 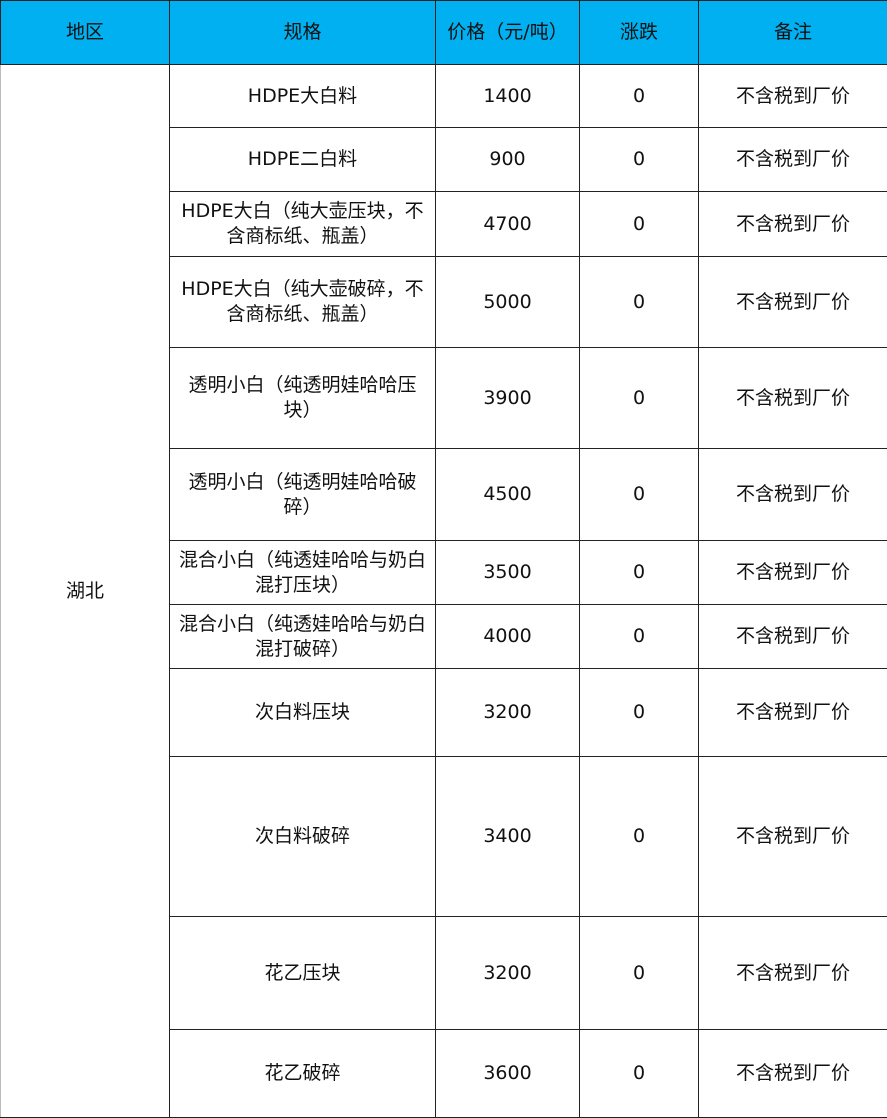 What do you see at coordinates (507, 836) in the screenshot?
I see `price-cell: 3400` at bounding box center [507, 836].